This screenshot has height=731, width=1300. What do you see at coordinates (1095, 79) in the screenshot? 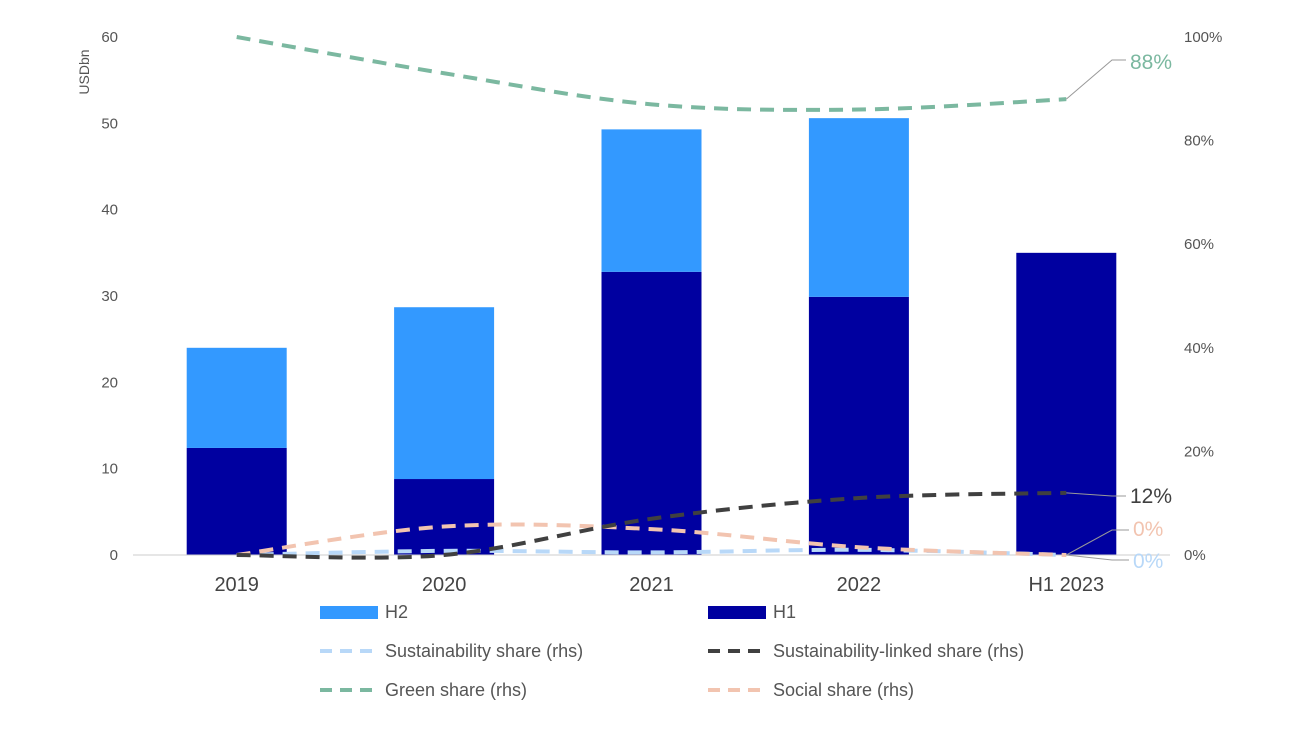
I see `leader-line-green` at bounding box center [1095, 79].